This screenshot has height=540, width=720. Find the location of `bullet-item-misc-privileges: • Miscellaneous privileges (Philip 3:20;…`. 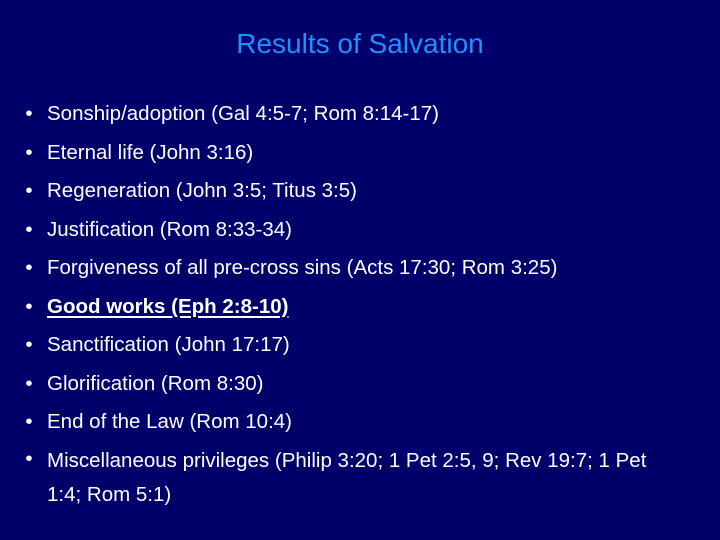

bullet-item-misc-privileges: • Miscellaneous privileges (Philip 3:20;… is located at coordinates (352, 477).